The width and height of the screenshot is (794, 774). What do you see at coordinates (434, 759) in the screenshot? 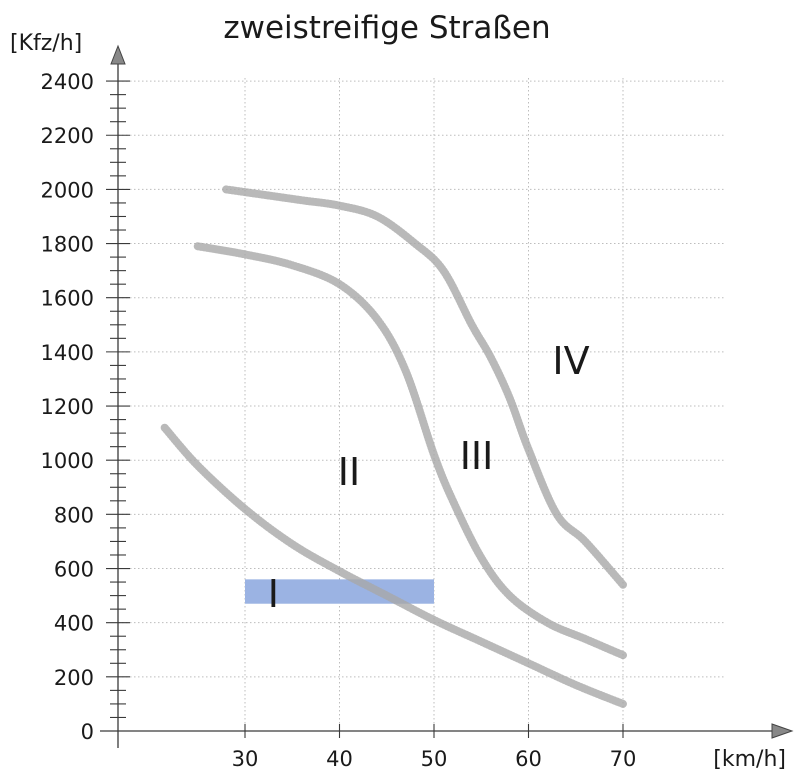
I see `x-tick-label: 50` at bounding box center [434, 759].